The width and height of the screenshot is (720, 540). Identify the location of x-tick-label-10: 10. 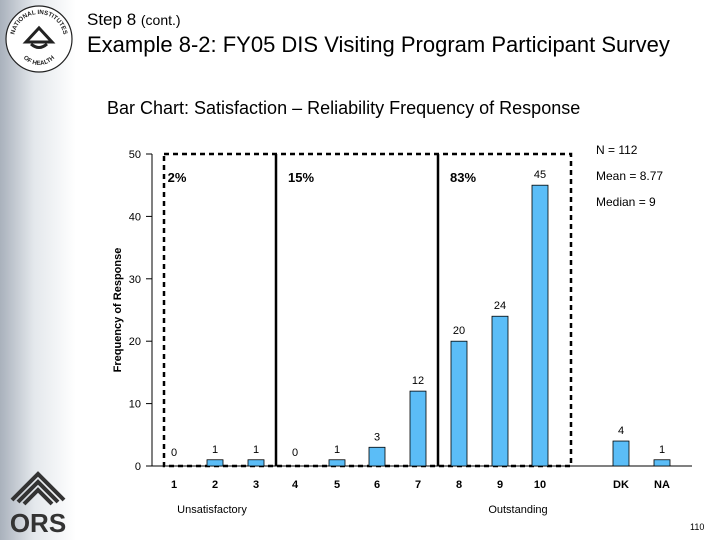
(540, 485).